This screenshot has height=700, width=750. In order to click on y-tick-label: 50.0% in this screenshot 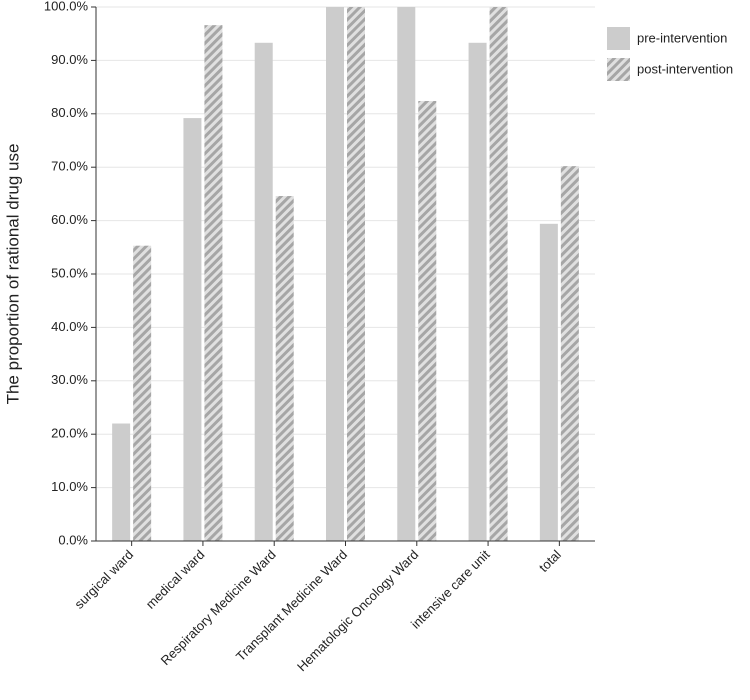, I will do `click(69, 272)`.